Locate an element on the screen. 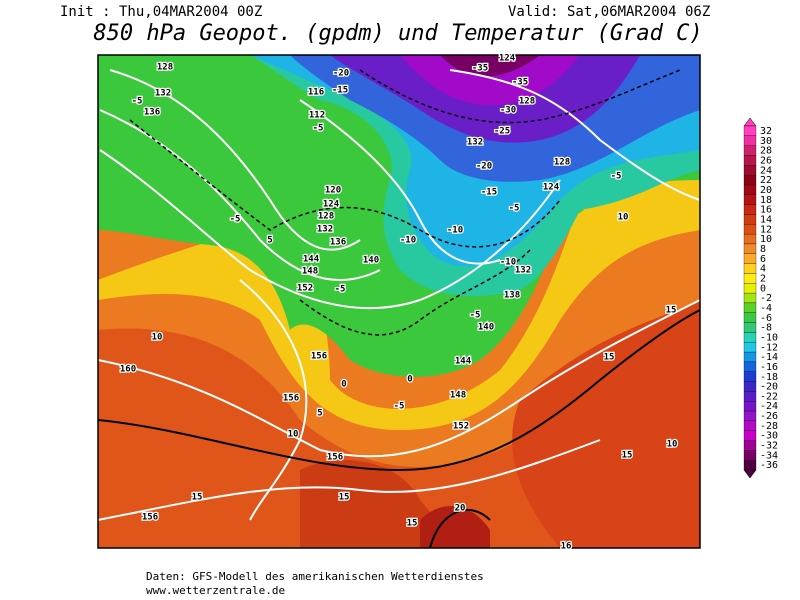  contour-label: 138 is located at coordinates (512, 296).